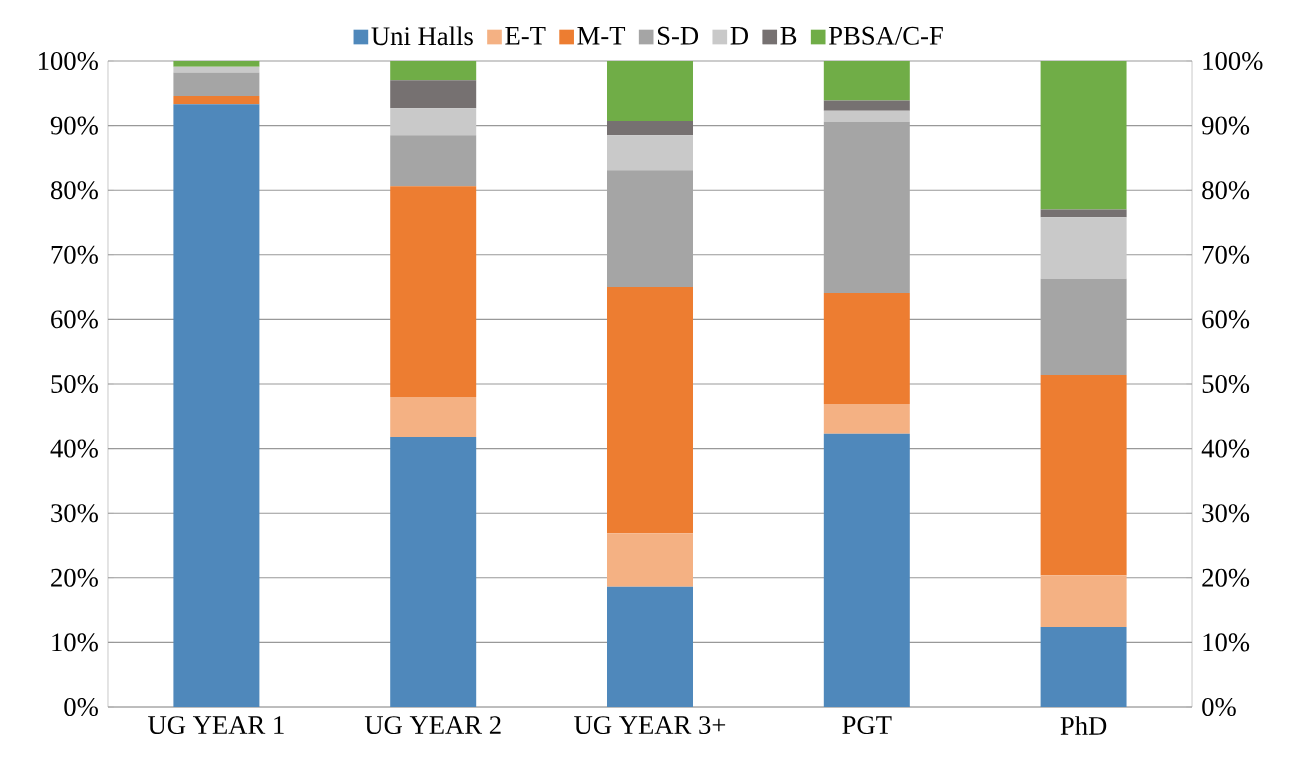  What do you see at coordinates (678, 35) in the screenshot?
I see `legend-label: S-D` at bounding box center [678, 35].